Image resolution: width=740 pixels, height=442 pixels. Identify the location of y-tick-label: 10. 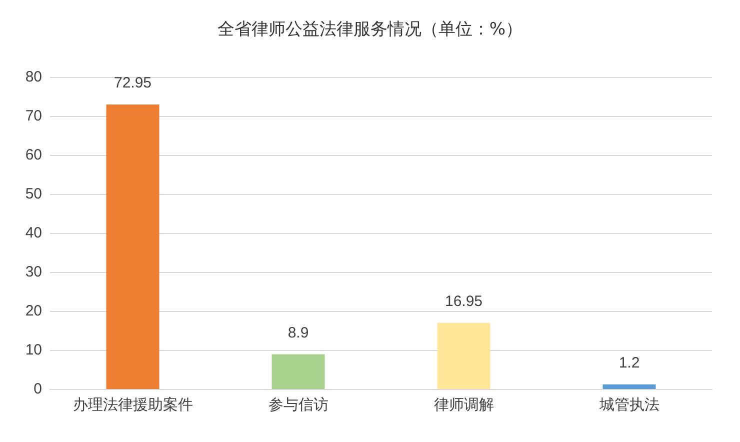
(33, 350).